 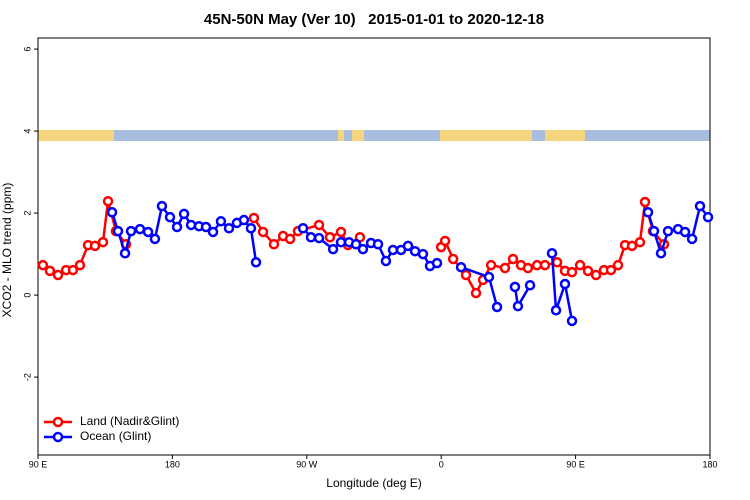 What do you see at coordinates (27, 49) in the screenshot?
I see `y-tick-label: 6` at bounding box center [27, 49].